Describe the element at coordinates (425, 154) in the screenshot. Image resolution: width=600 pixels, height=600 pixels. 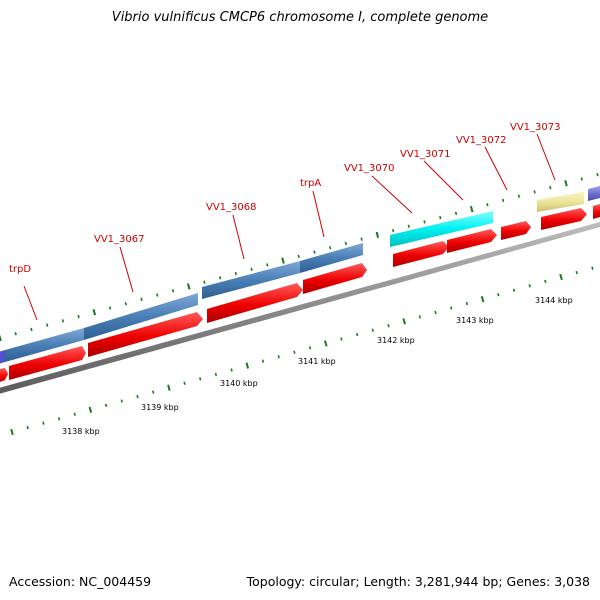
I see `gene-label-vv1-3071: VV1_3071` at that location.